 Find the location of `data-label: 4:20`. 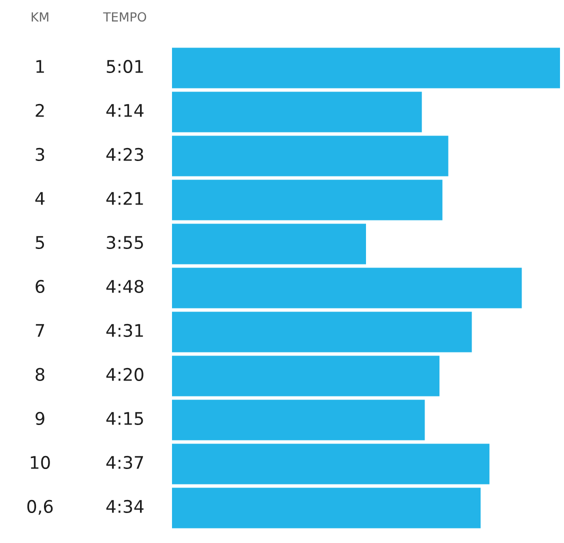

data-label: 4:20 is located at coordinates (125, 375).